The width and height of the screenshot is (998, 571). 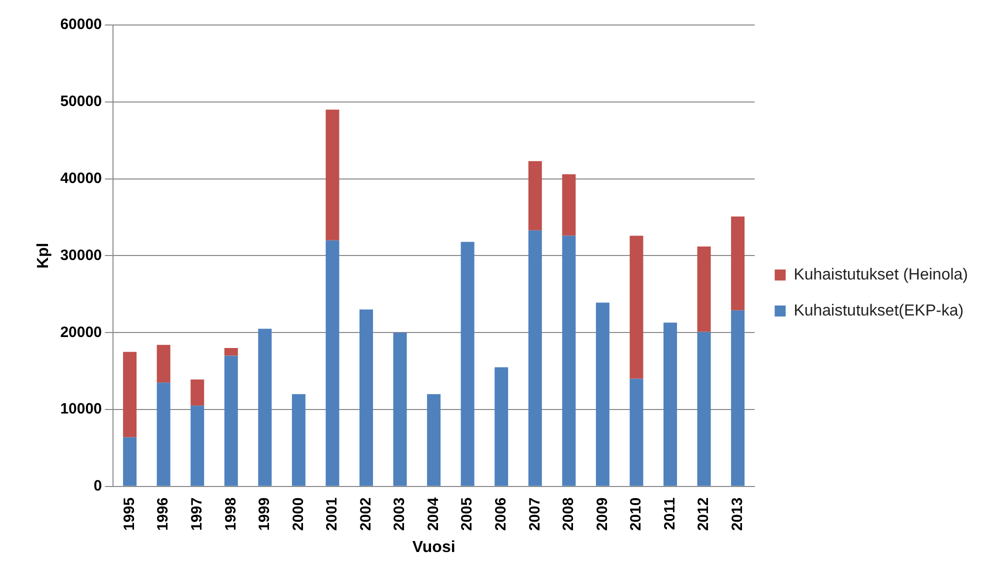 What do you see at coordinates (81, 255) in the screenshot?
I see `y-tick-label: 30000` at bounding box center [81, 255].